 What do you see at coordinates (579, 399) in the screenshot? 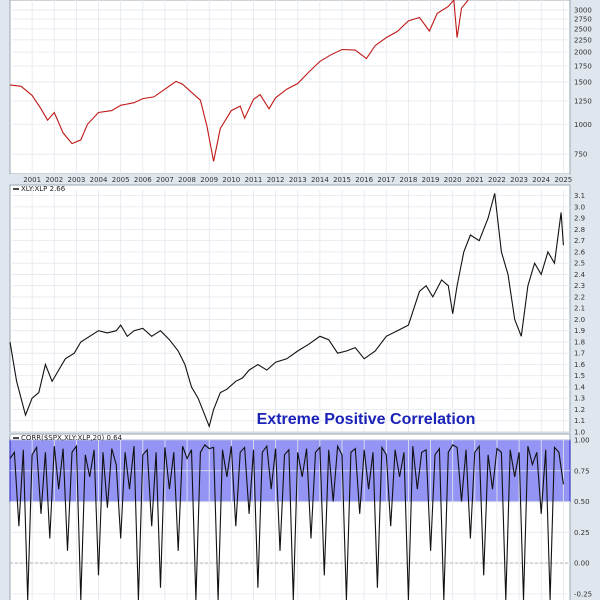
I see `y-tick-label: 1.3` at bounding box center [579, 399].